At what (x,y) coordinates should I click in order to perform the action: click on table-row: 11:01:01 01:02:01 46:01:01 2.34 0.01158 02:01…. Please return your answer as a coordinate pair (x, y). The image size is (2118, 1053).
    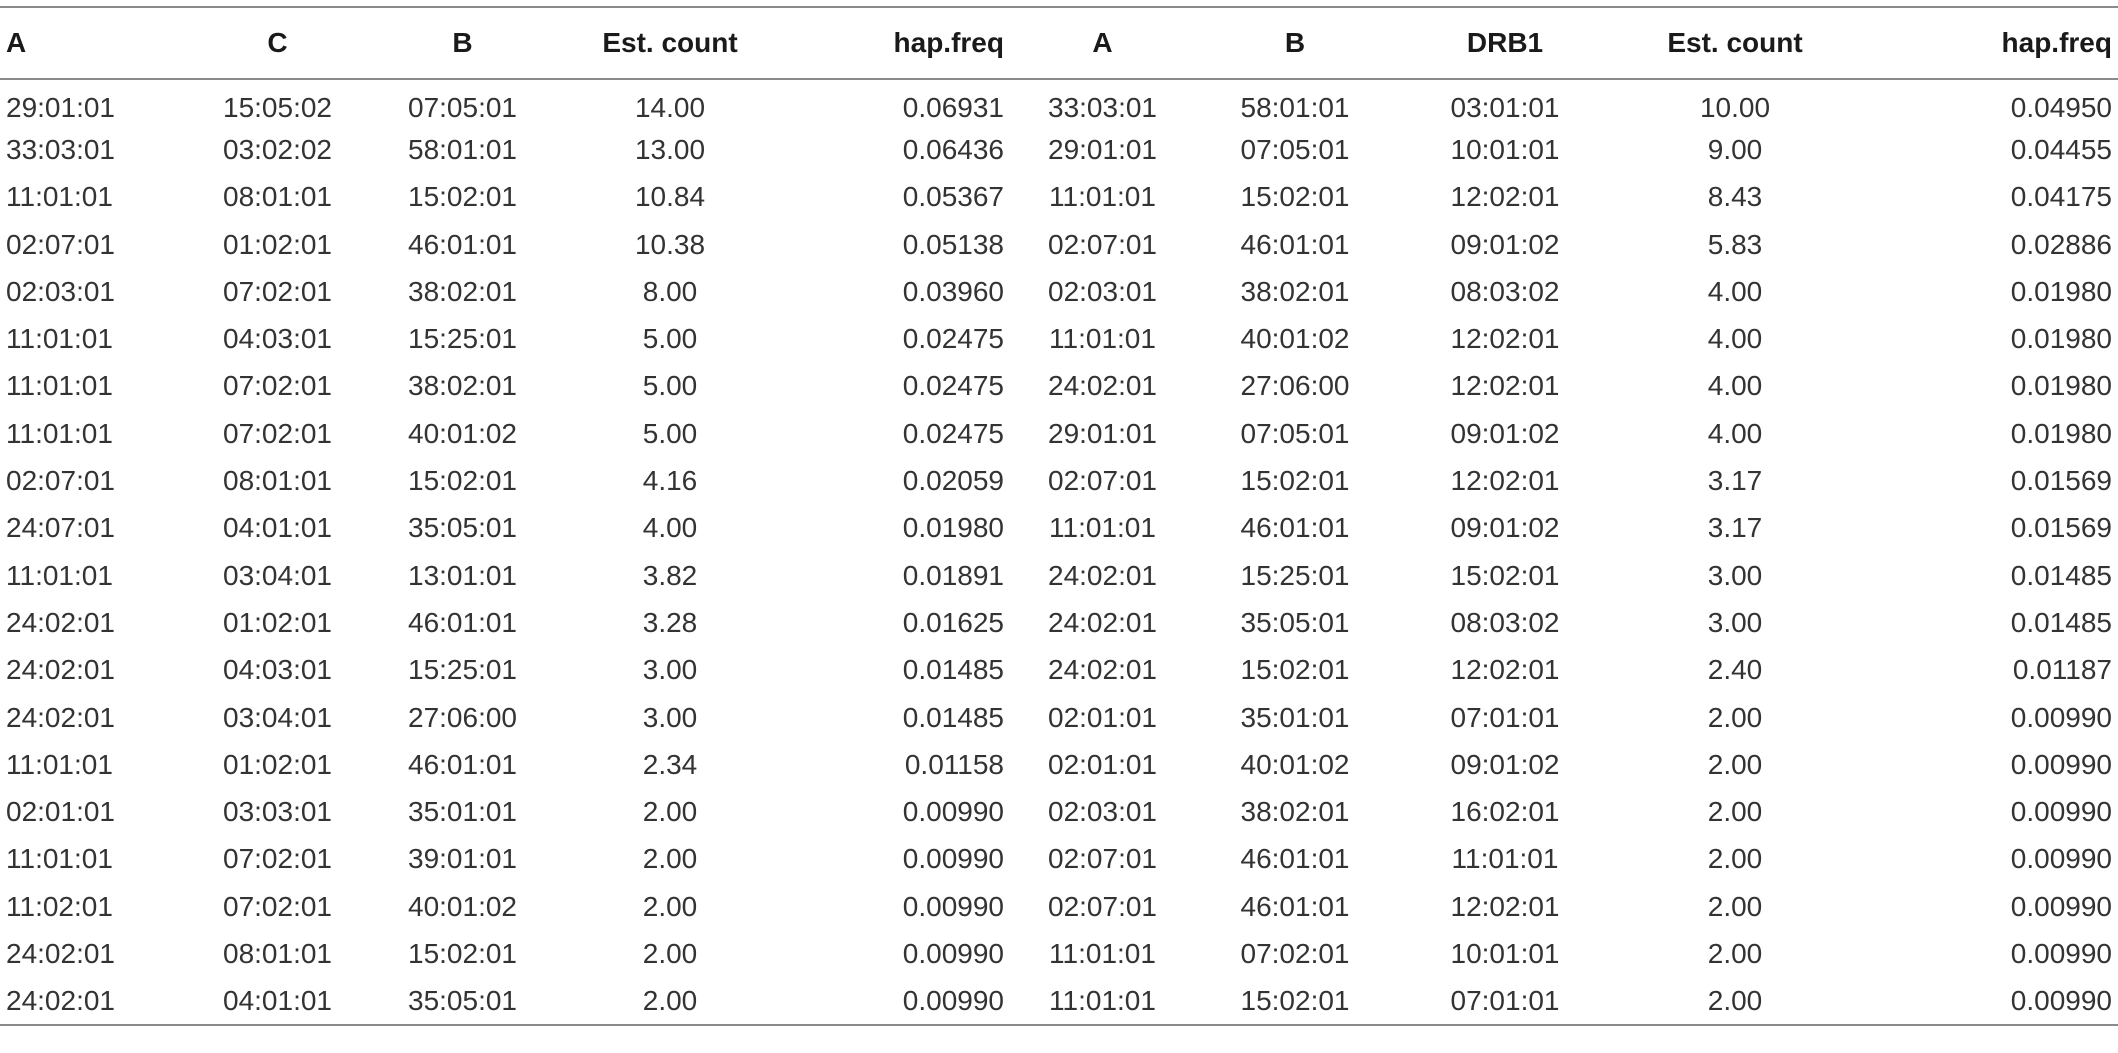
    Looking at the image, I should click on (1059, 764).